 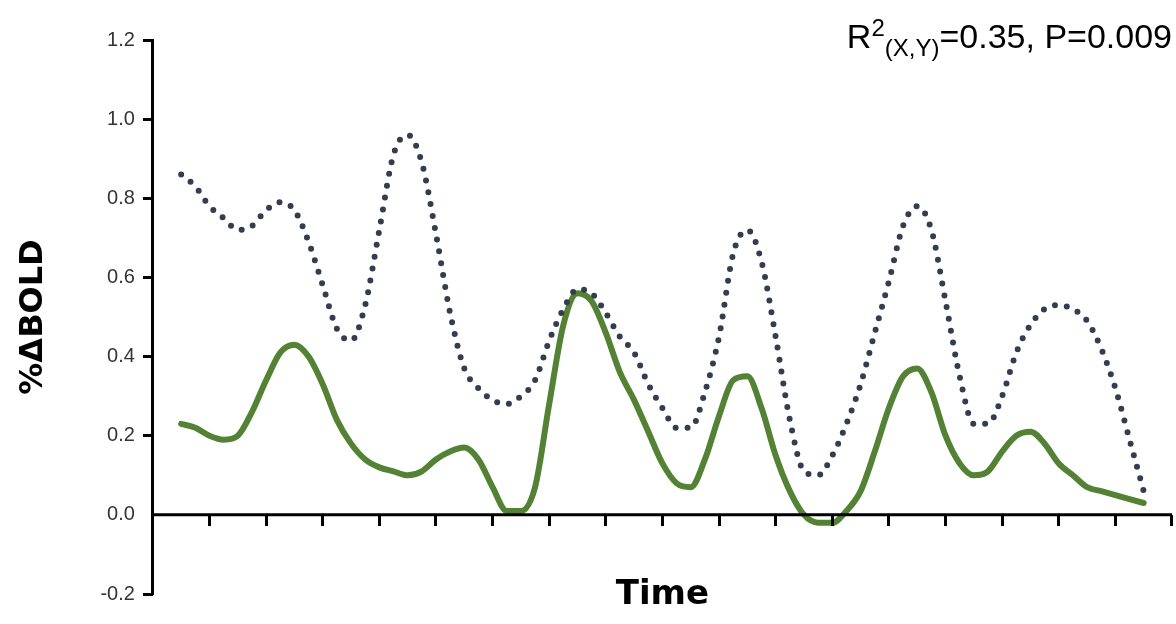 What do you see at coordinates (662, 592) in the screenshot?
I see `x-axis-title: Time` at bounding box center [662, 592].